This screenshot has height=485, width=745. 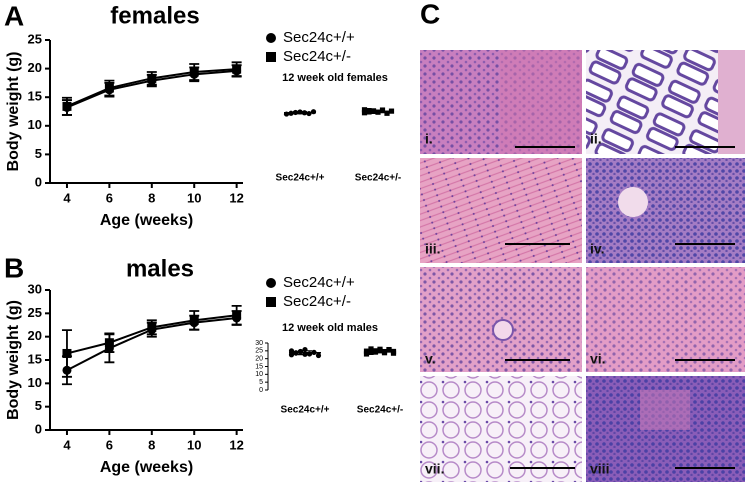 What do you see at coordinates (330, 328) in the screenshot?
I see `chart-title: 12 week old males` at bounding box center [330, 328].